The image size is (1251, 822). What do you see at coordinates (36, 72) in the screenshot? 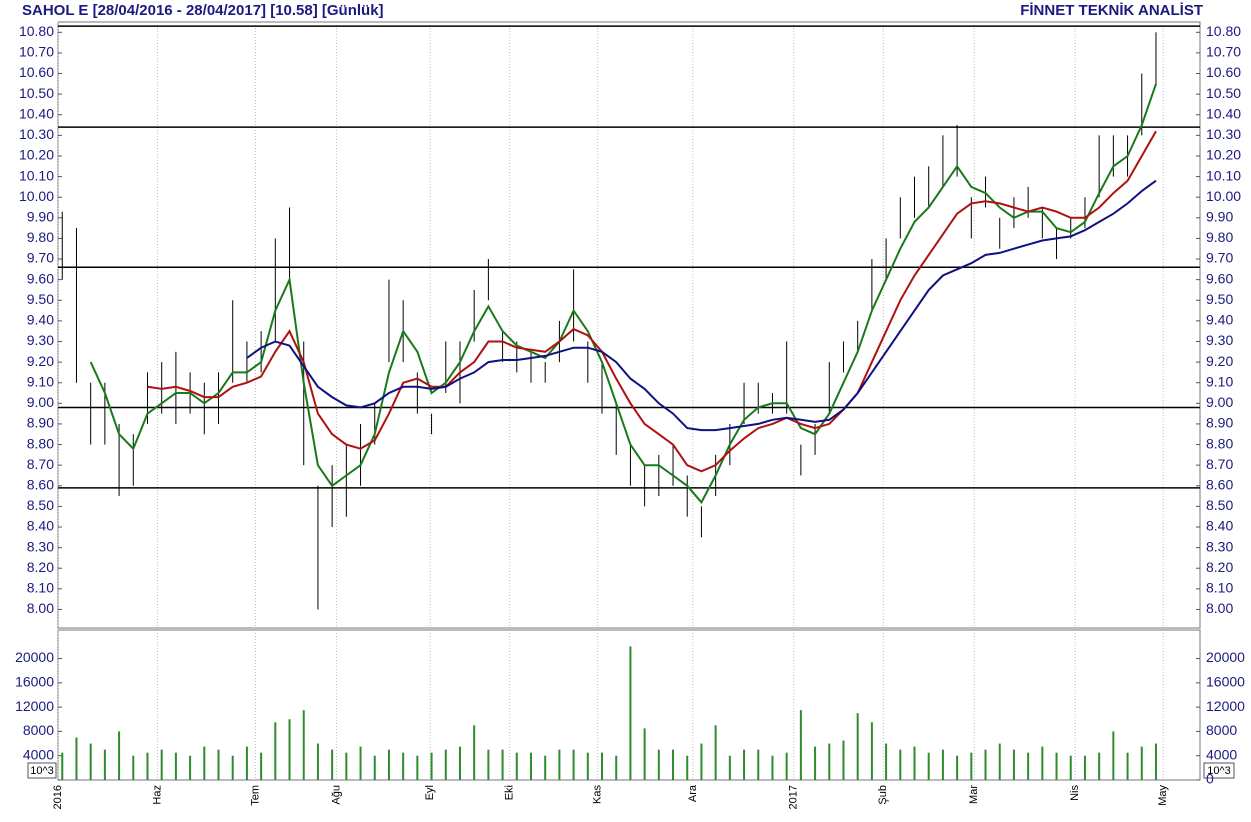
I see `y-tick-label: 10.60` at bounding box center [36, 72].